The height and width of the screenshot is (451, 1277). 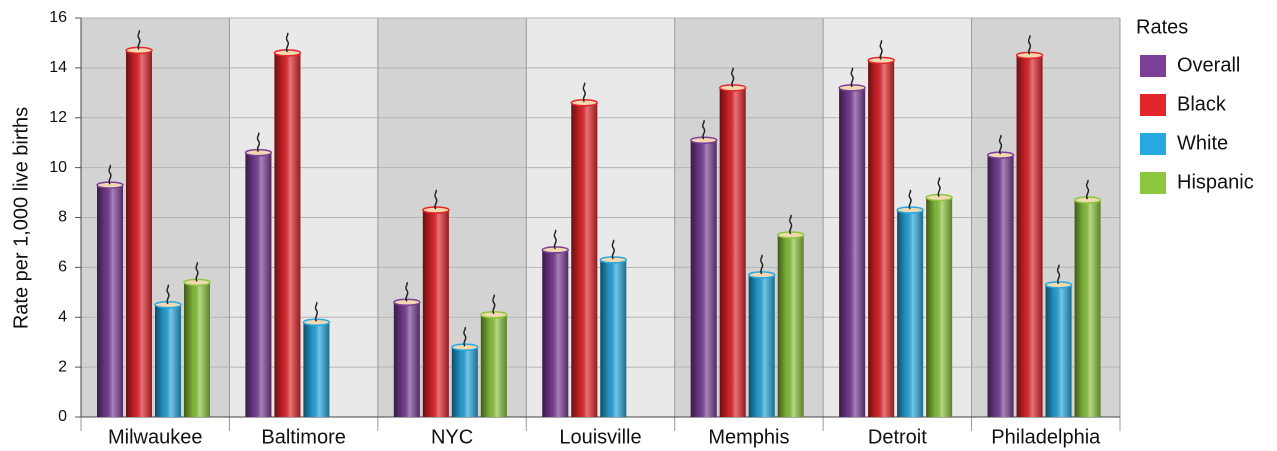 What do you see at coordinates (1162, 27) in the screenshot?
I see `legend-title: Rates` at bounding box center [1162, 27].